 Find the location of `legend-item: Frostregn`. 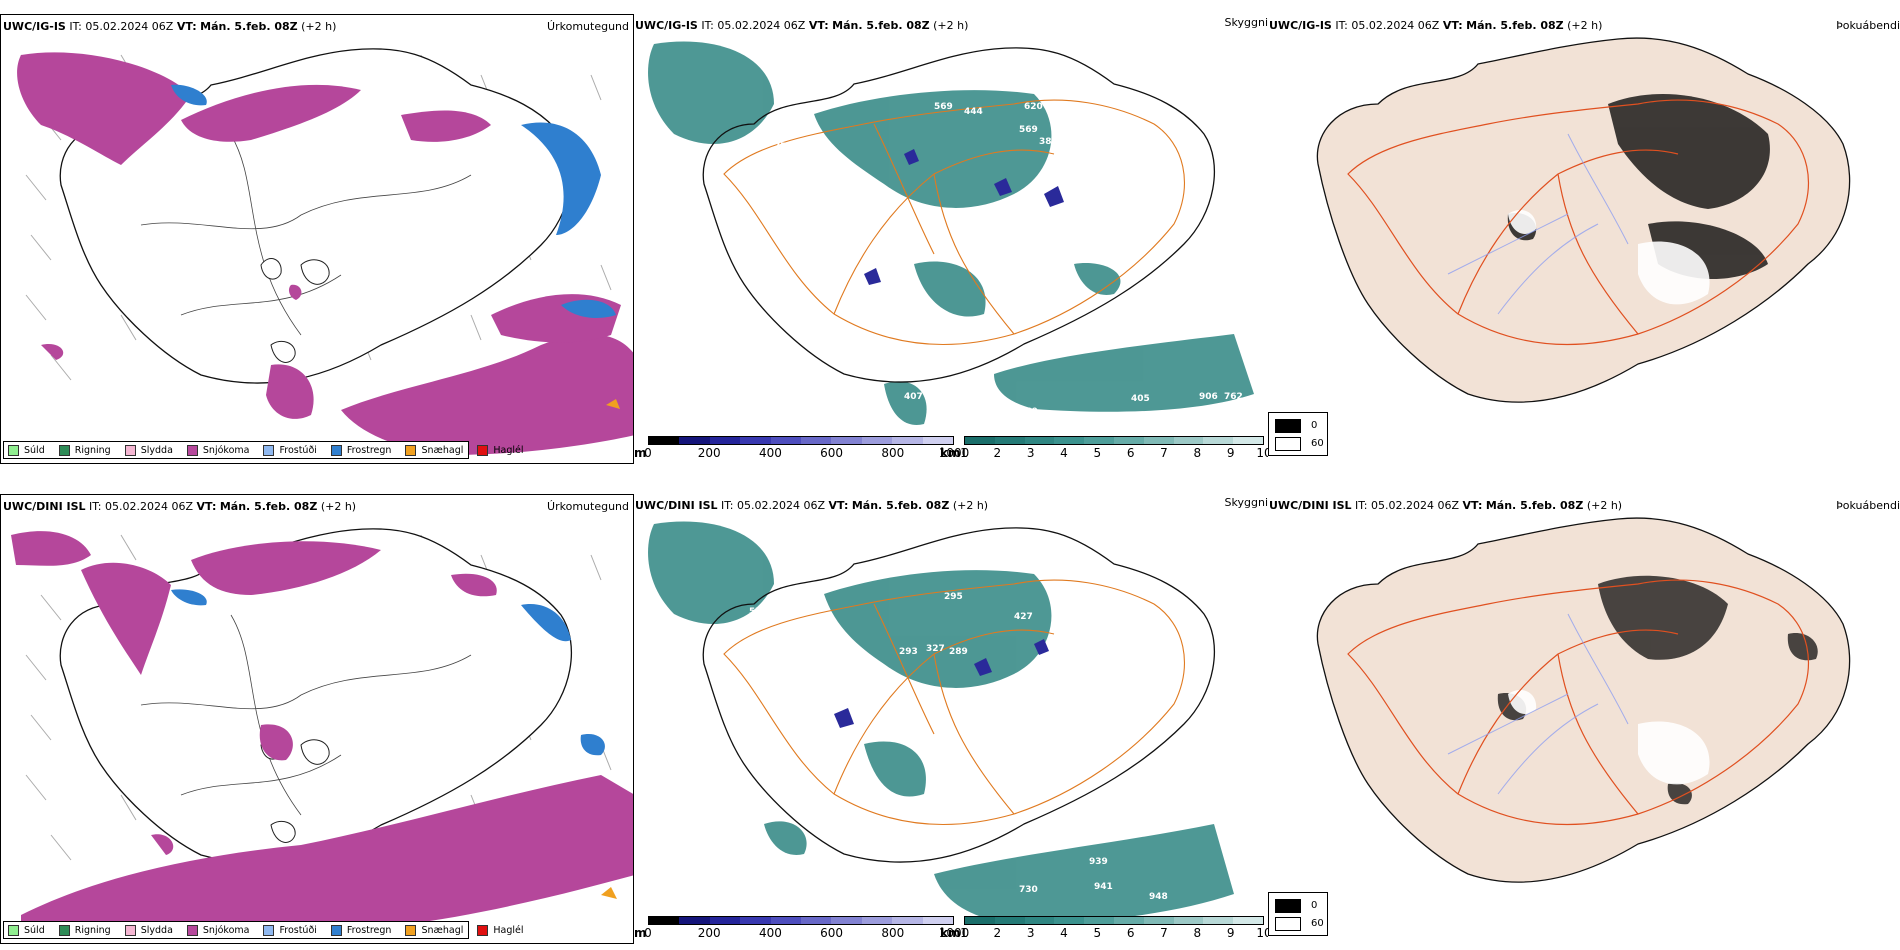

legend-item: Frostregn is located at coordinates (360, 450).